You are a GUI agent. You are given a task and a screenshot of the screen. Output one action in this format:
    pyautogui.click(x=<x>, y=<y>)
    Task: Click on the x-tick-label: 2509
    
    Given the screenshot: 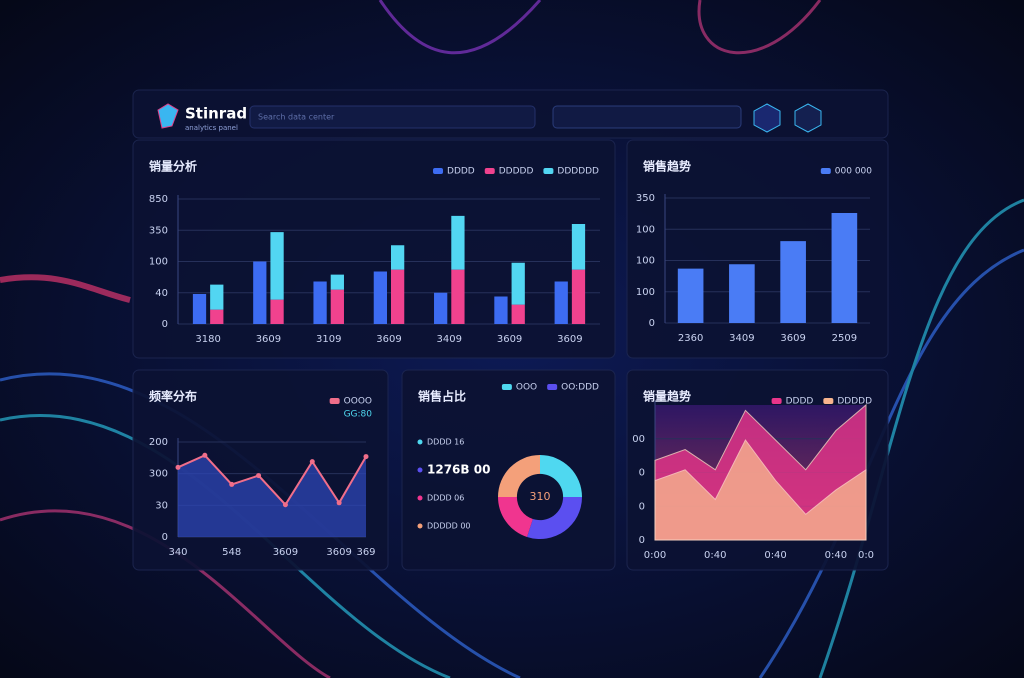 What is the action you would take?
    pyautogui.click(x=844, y=338)
    